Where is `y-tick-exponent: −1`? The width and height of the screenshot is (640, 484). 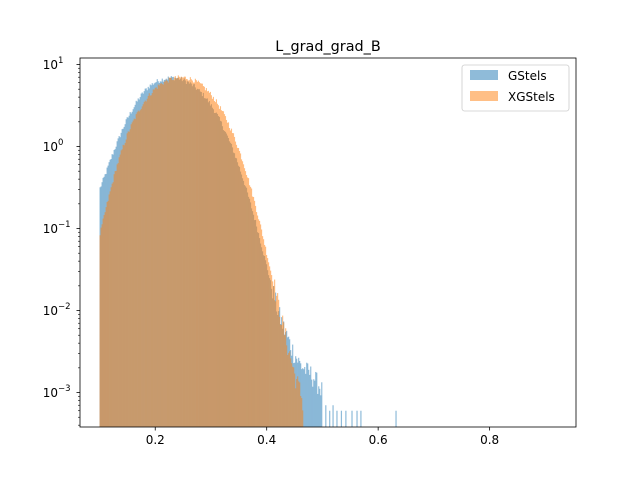
y-tick-exponent: −1 is located at coordinates (64, 225).